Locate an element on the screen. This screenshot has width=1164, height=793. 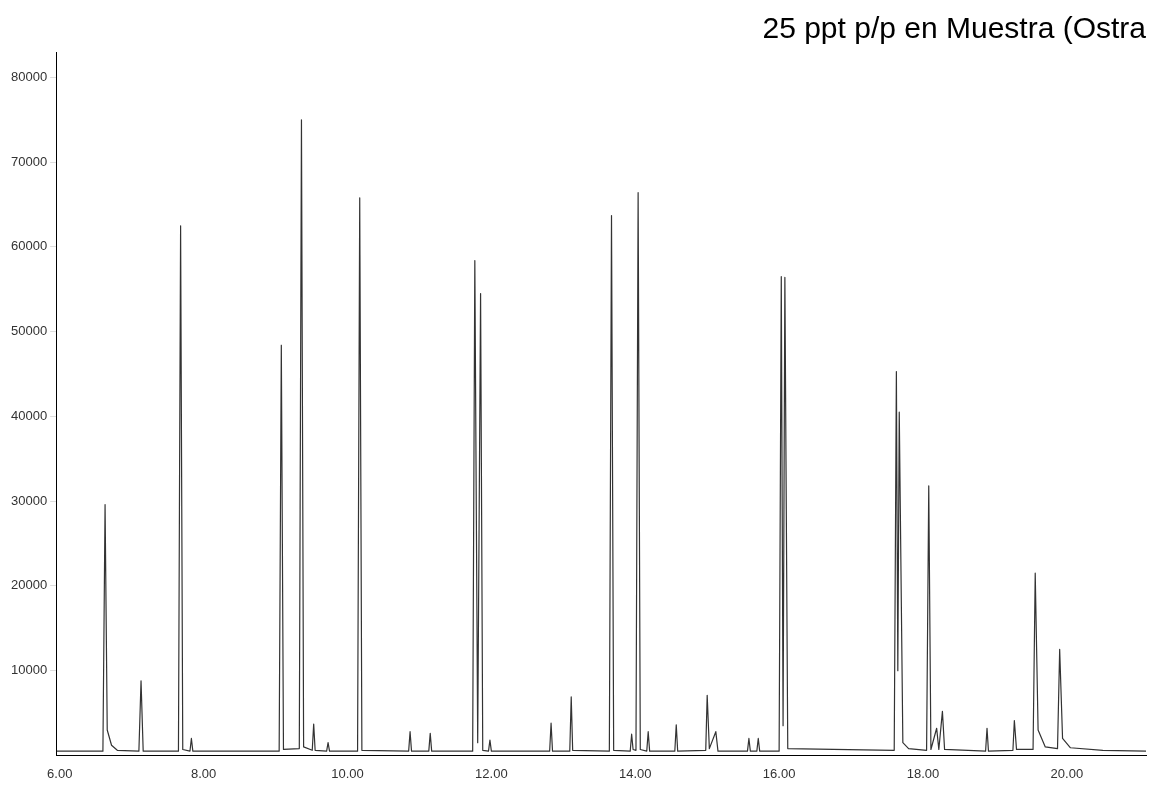
chart-title: 25 ppt p/p en Muestra (Ostra is located at coordinates (954, 28).